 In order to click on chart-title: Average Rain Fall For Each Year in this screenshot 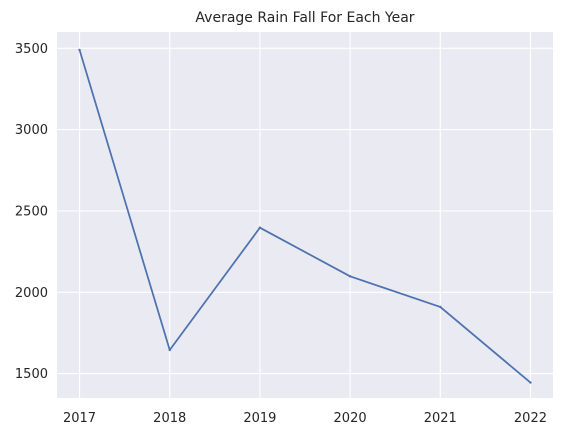, I will do `click(304, 18)`.